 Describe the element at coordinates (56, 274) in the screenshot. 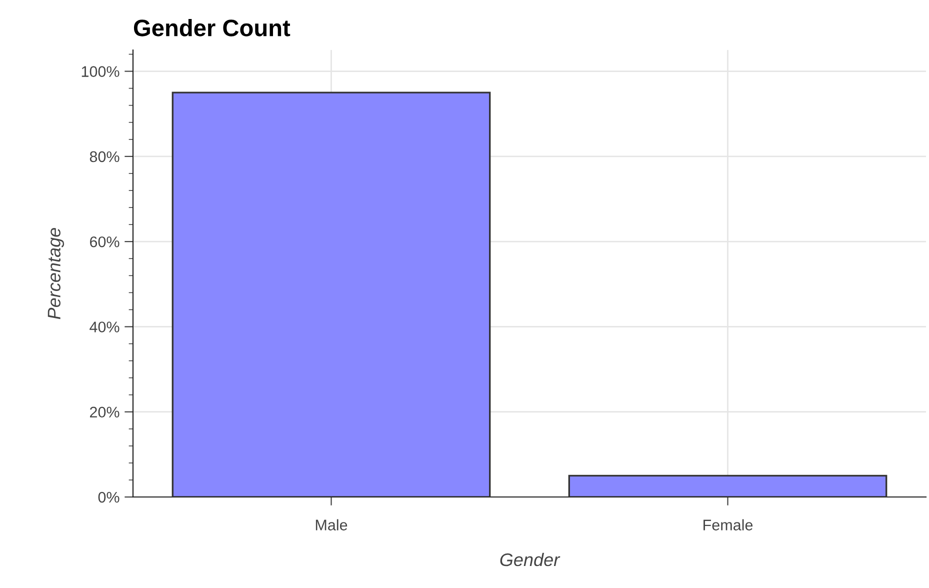

I see `y-axis-title: Percentage` at that location.